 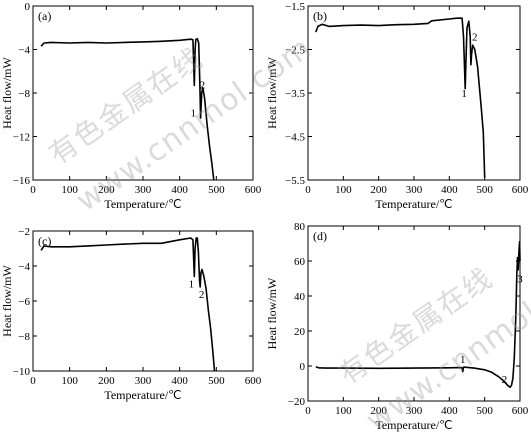 I want to click on y-tick-label: −1.5, so click(x=295, y=7).